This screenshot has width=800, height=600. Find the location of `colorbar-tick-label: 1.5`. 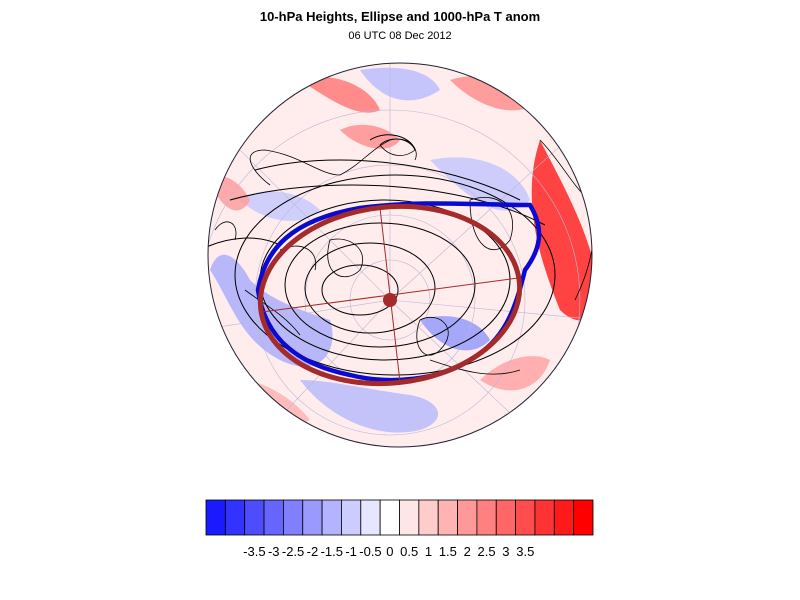

colorbar-tick-label: 1.5 is located at coordinates (448, 551).